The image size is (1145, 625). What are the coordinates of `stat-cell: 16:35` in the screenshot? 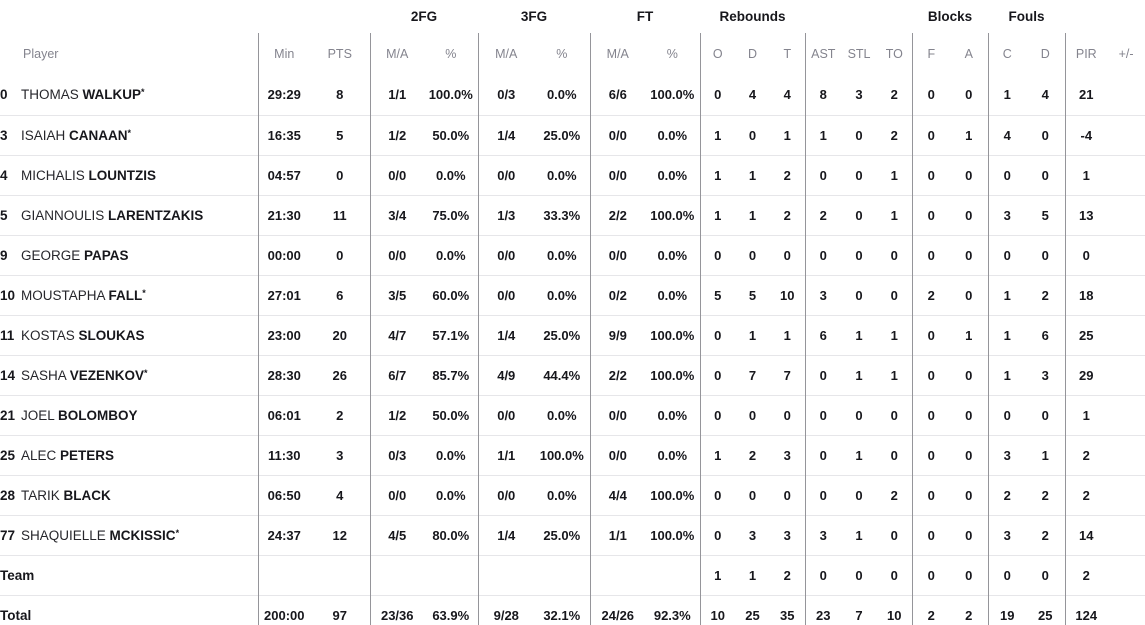 It's located at (283, 134).